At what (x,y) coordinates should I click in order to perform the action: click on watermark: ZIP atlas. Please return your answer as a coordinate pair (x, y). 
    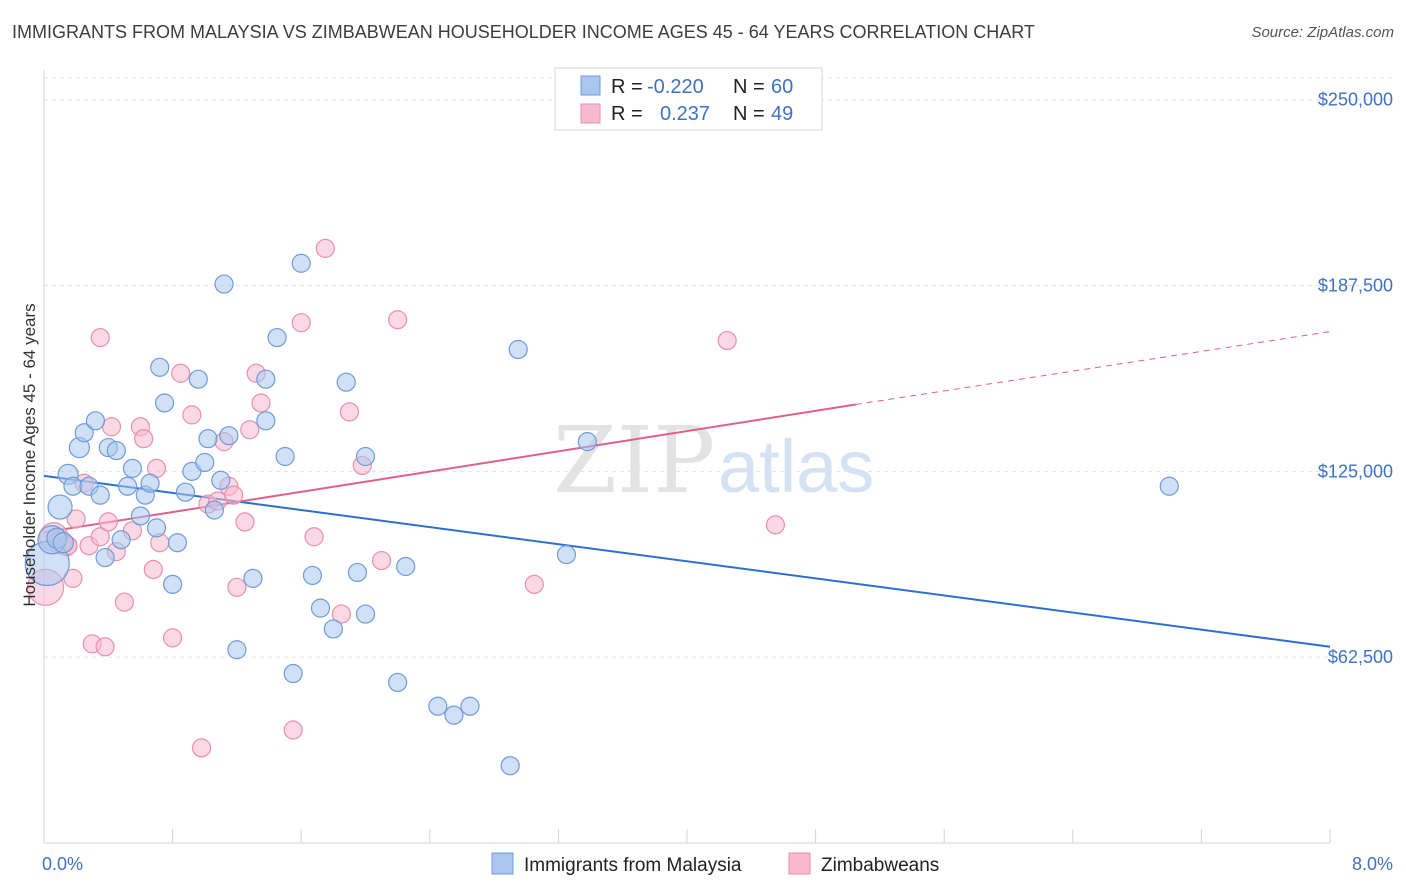
    Looking at the image, I should click on (713, 460).